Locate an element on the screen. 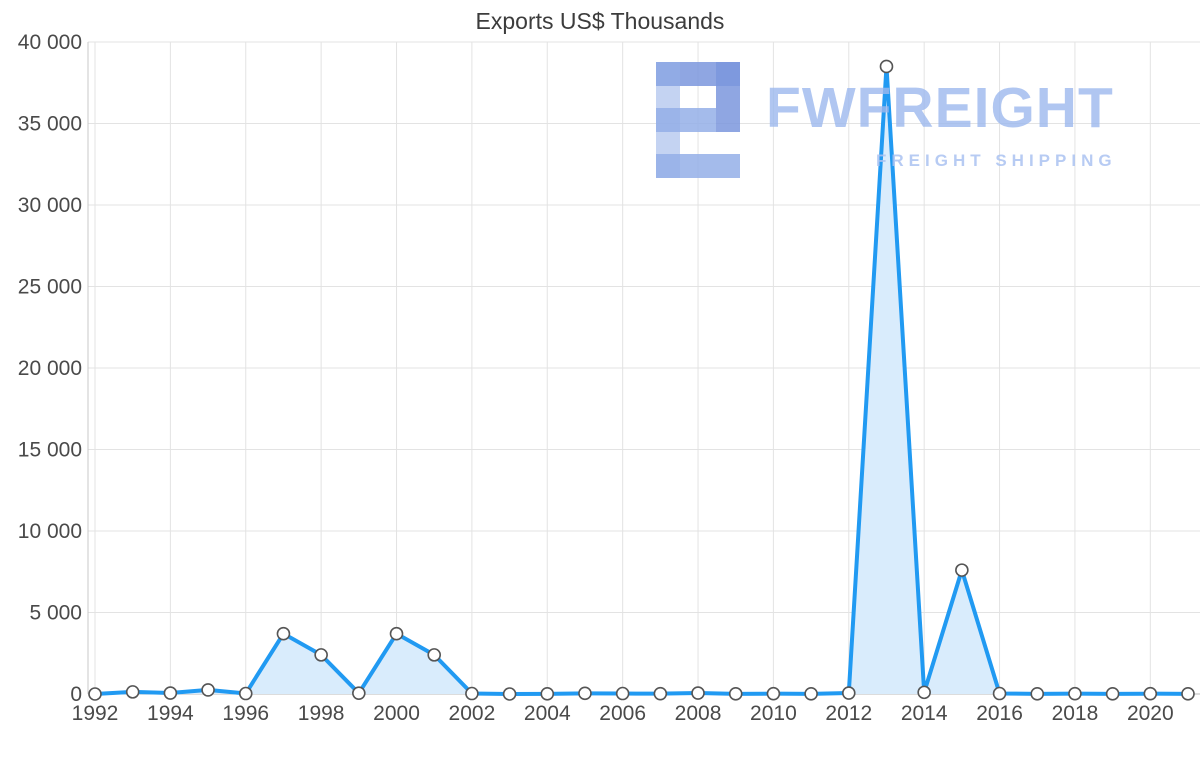 This screenshot has width=1200, height=763. y-tick-label: 0 is located at coordinates (76, 694).